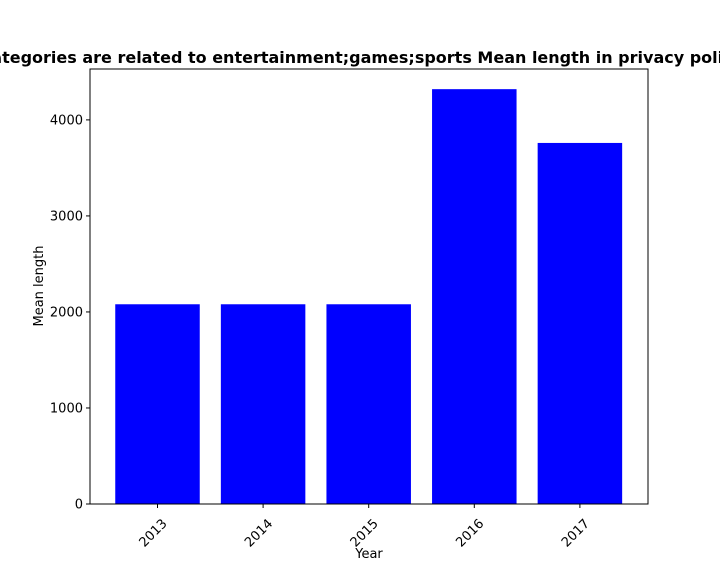 This screenshot has width=720, height=576. Describe the element at coordinates (157, 404) in the screenshot. I see `bar-2013` at that location.